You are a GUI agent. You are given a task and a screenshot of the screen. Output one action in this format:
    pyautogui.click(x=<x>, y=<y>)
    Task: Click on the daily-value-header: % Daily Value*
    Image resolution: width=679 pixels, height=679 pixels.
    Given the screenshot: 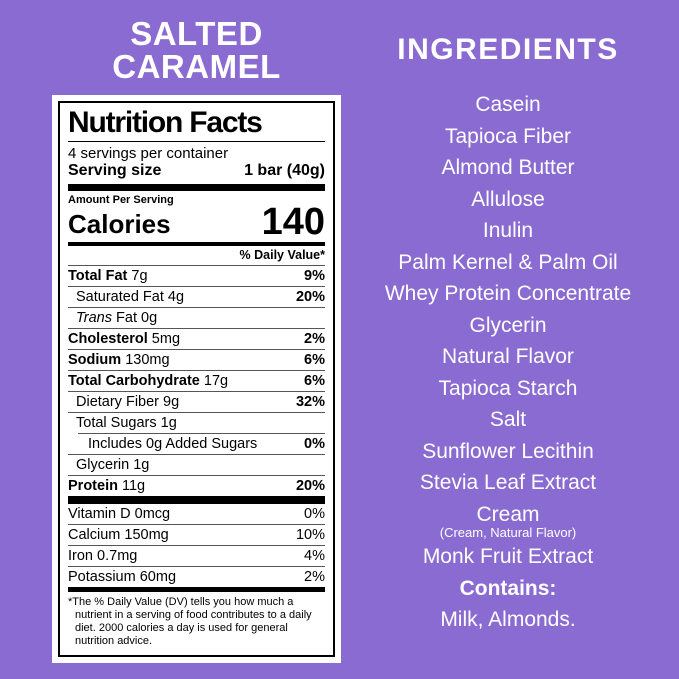 What is the action you would take?
    pyautogui.click(x=196, y=256)
    